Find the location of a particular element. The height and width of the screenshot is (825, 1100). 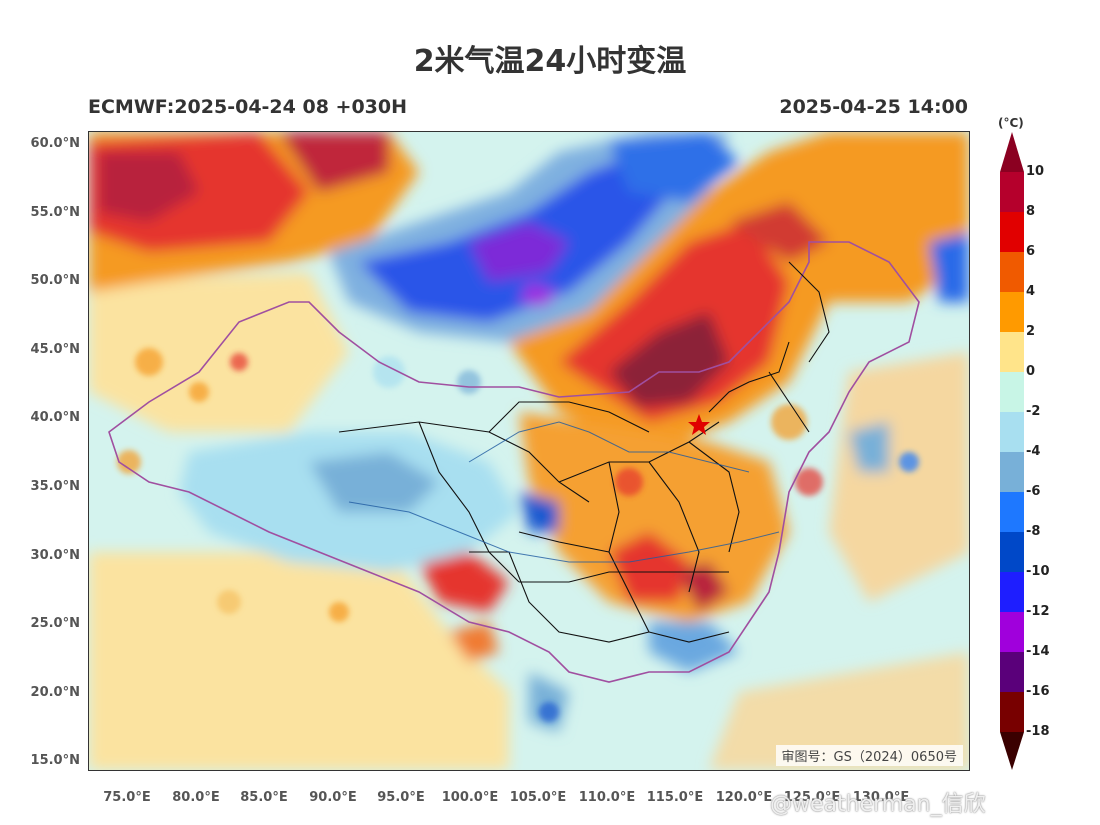

colorbar-bottom-arrow is located at coordinates (1012, 751).